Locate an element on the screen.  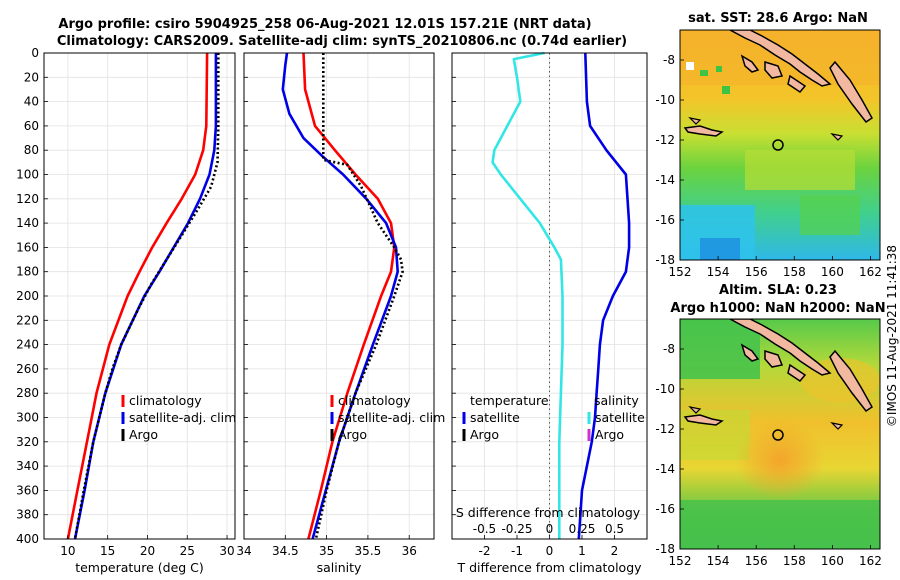
series-t-satellite is located at coordinates (604, 296).